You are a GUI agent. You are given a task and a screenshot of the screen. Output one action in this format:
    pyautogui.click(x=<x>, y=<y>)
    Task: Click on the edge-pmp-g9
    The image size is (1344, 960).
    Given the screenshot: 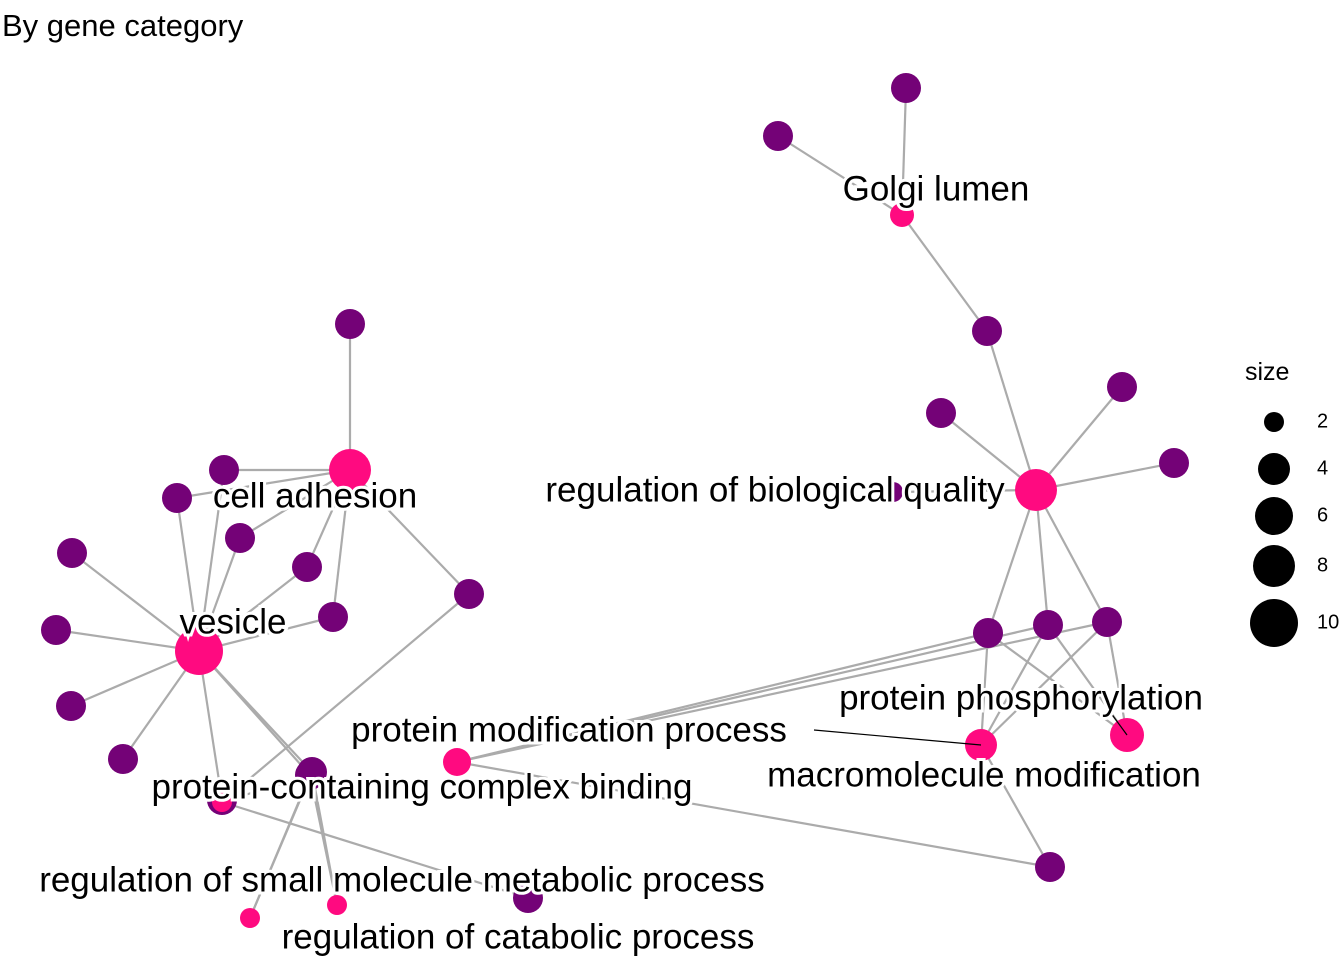 What is the action you would take?
    pyautogui.click(x=752, y=693)
    